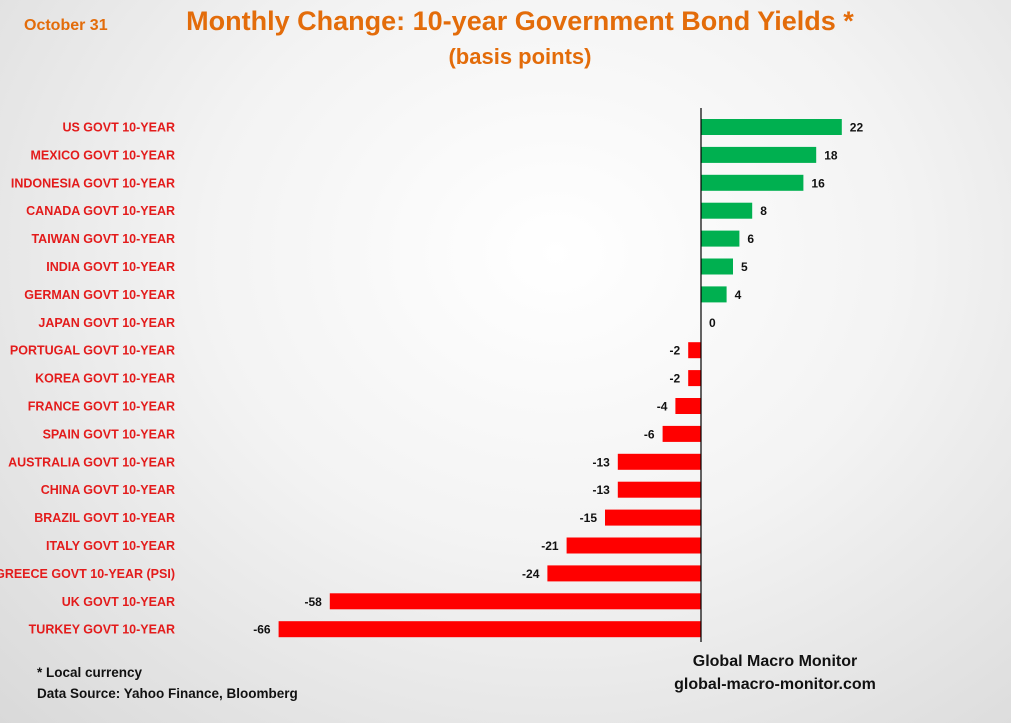 The image size is (1011, 723). Describe the element at coordinates (66, 25) in the screenshot. I see `chart-date: October 31` at that location.